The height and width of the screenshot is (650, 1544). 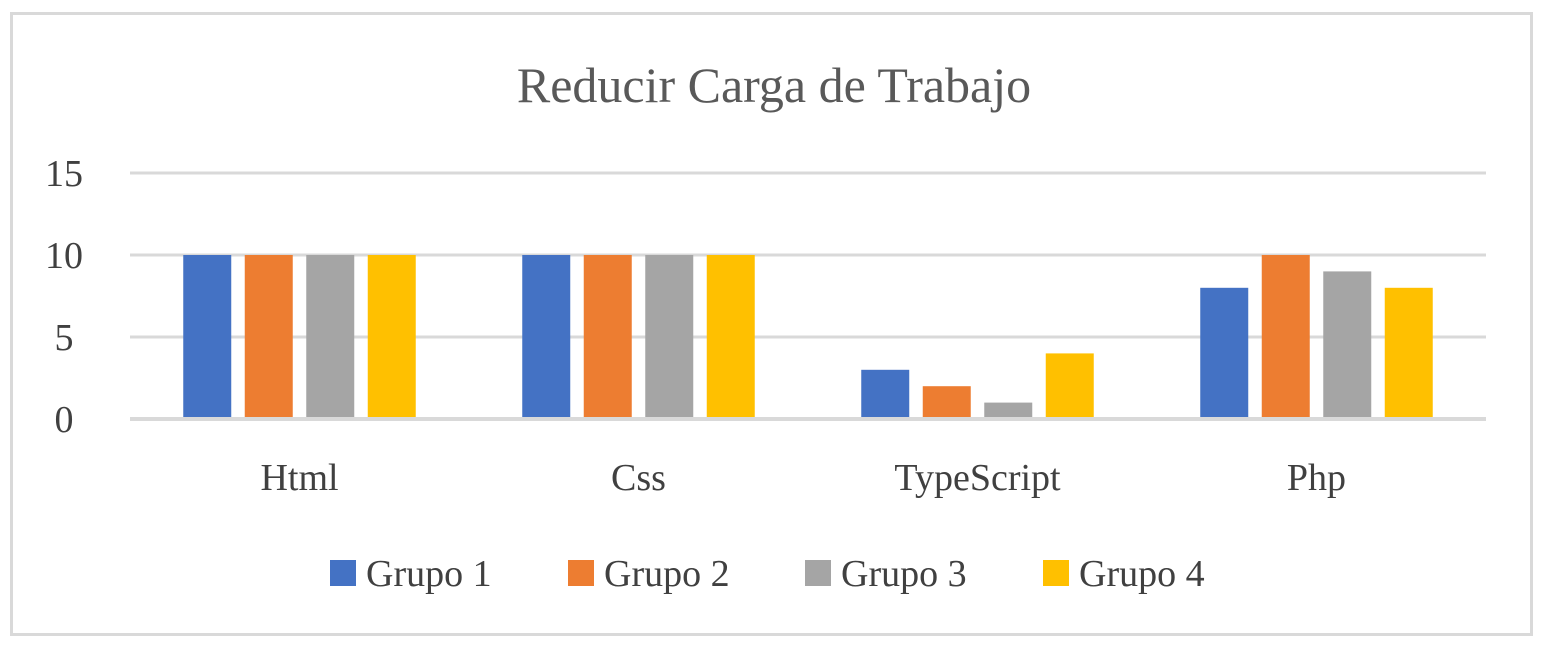 I want to click on legend-label-grupo-3: Grupo 3, so click(x=904, y=574).